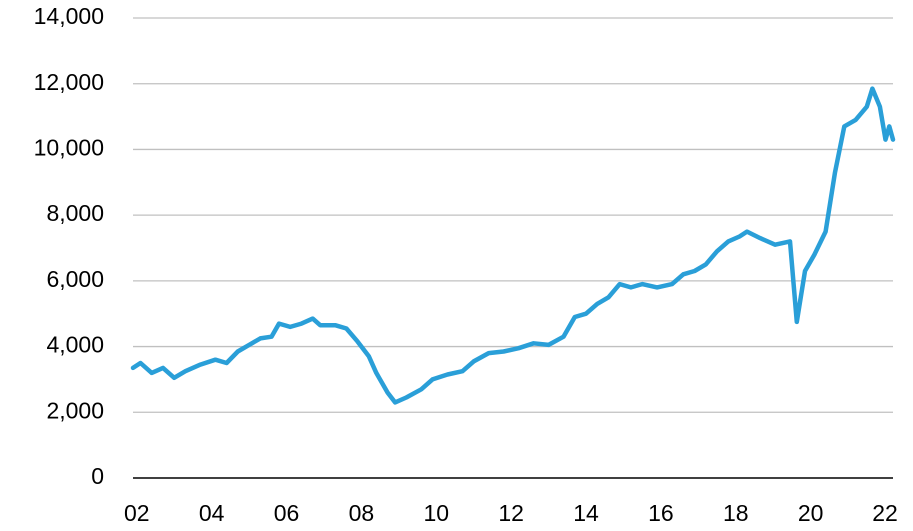  Describe the element at coordinates (586, 513) in the screenshot. I see `x-tick-label: 14` at that location.